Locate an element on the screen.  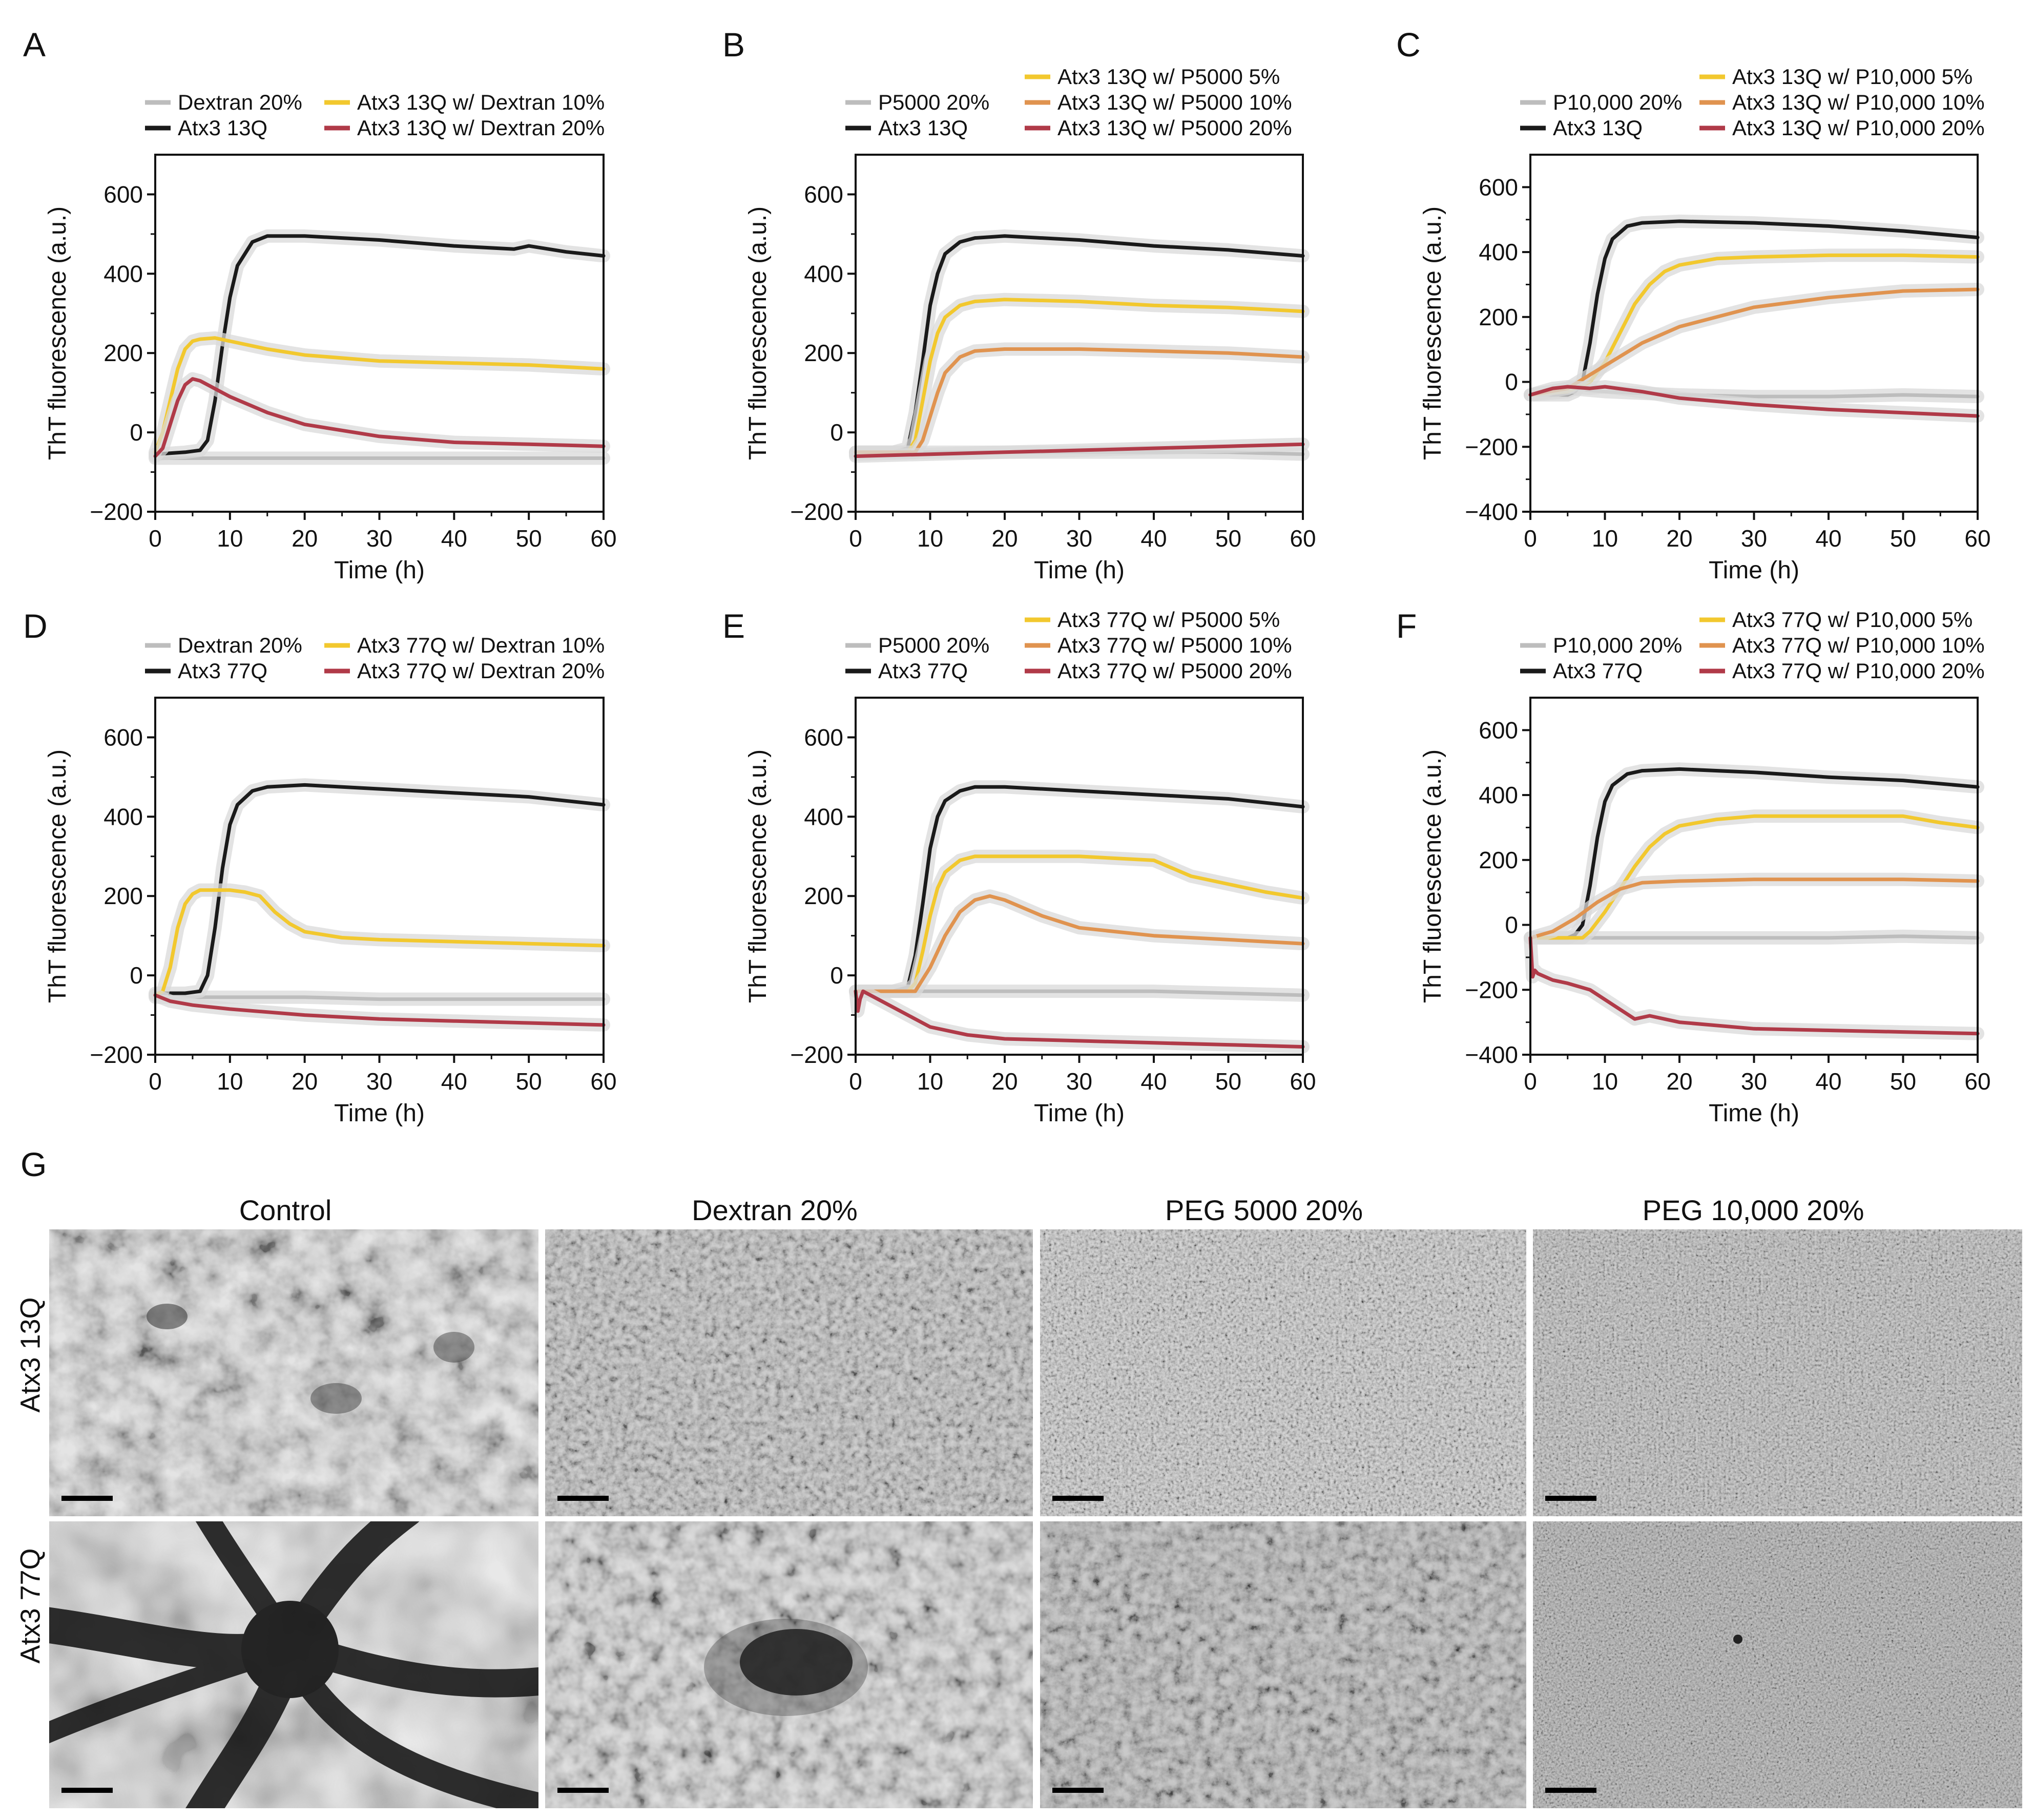
legend-item: Atx3 13Q w/ Dextran 20% is located at coordinates (464, 128).